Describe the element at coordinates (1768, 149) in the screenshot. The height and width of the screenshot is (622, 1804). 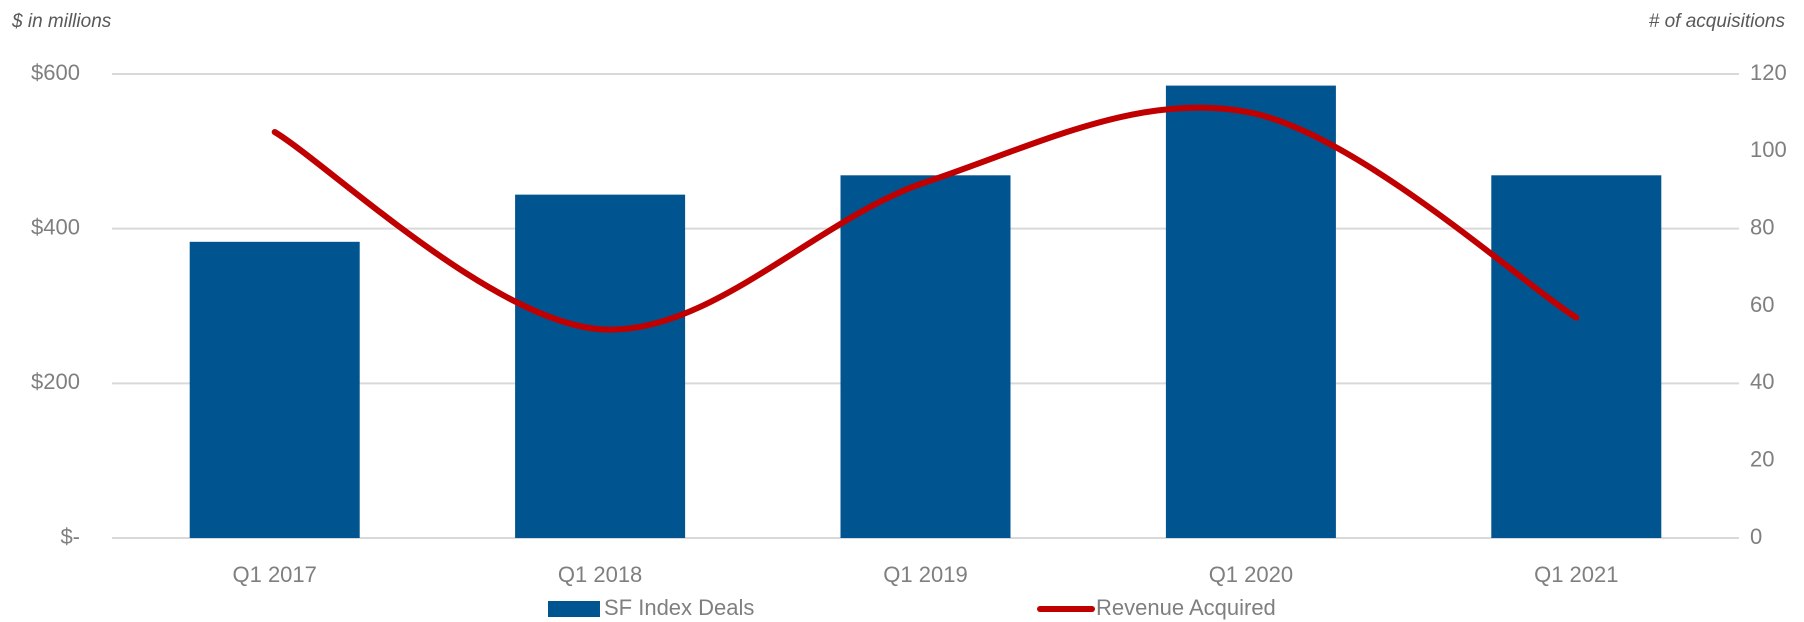
I see `y2-tick-label: 100` at that location.